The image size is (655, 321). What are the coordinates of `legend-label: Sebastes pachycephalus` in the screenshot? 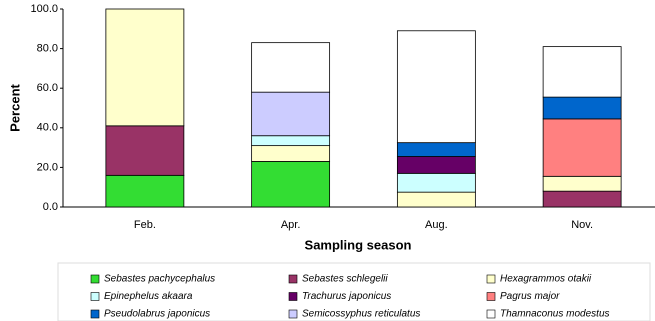 It's located at (159, 279).